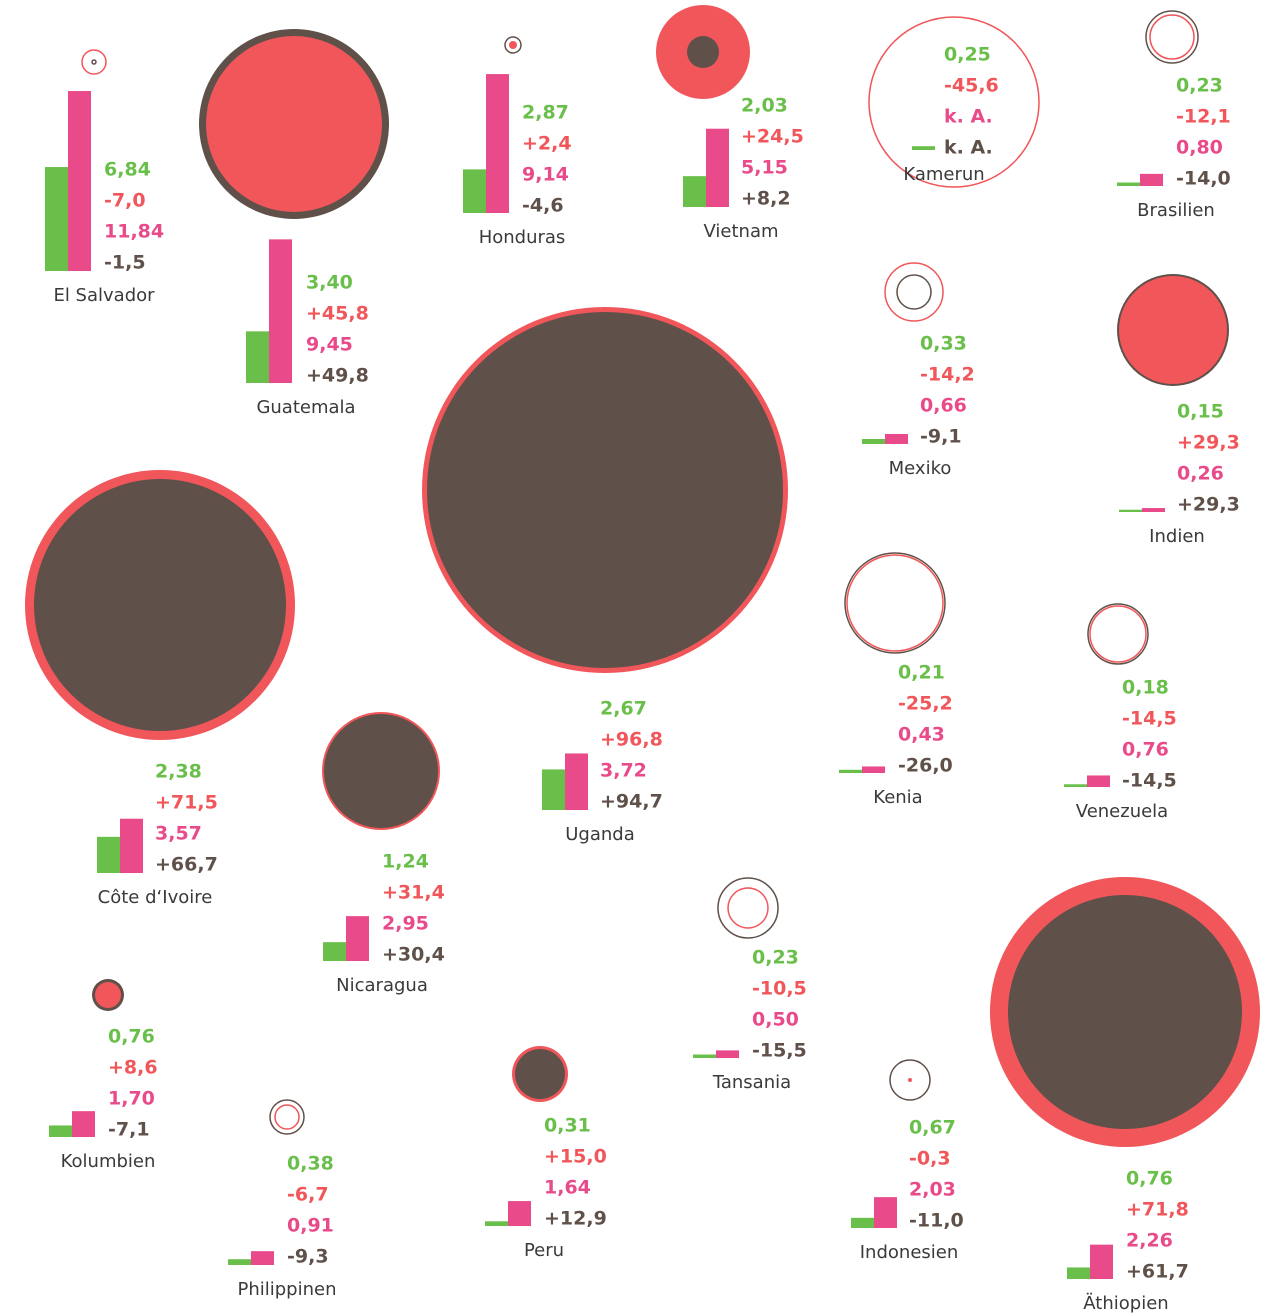 The image size is (1277, 1316). Describe the element at coordinates (897, 797) in the screenshot. I see `country-name: Kenia` at that location.